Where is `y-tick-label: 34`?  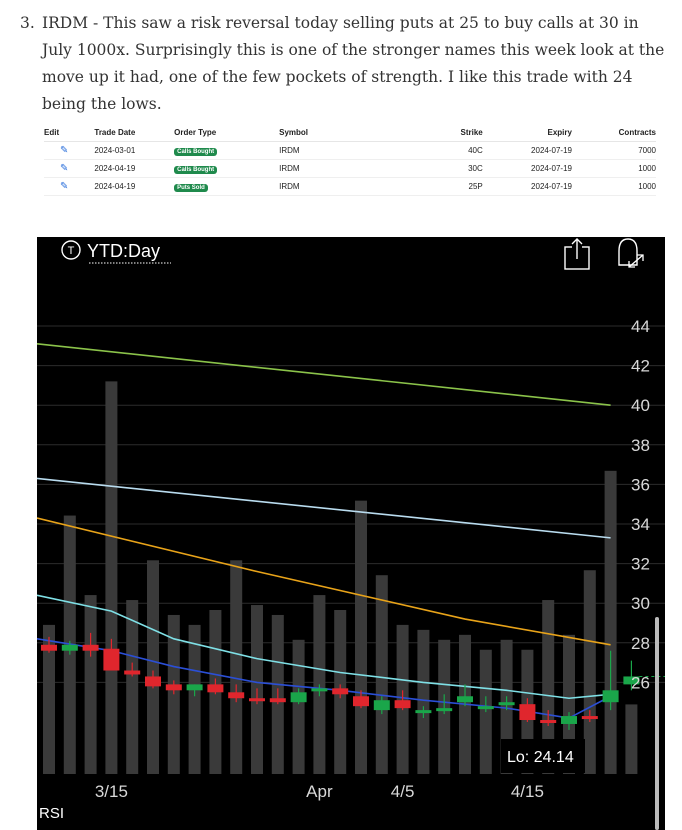 y-tick-label: 34 is located at coordinates (640, 524).